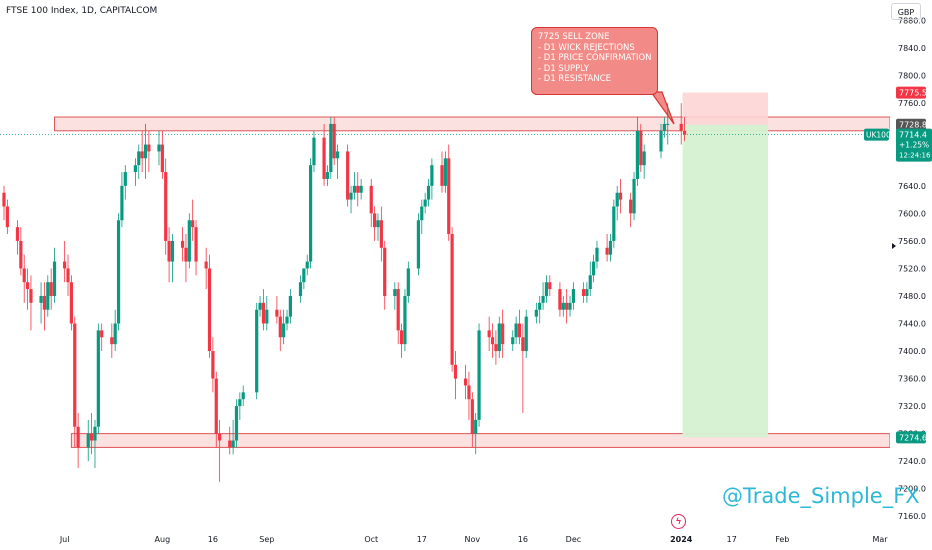 This screenshot has width=932, height=550. What do you see at coordinates (906, 11) in the screenshot?
I see `currency-button: GBP` at bounding box center [906, 11].